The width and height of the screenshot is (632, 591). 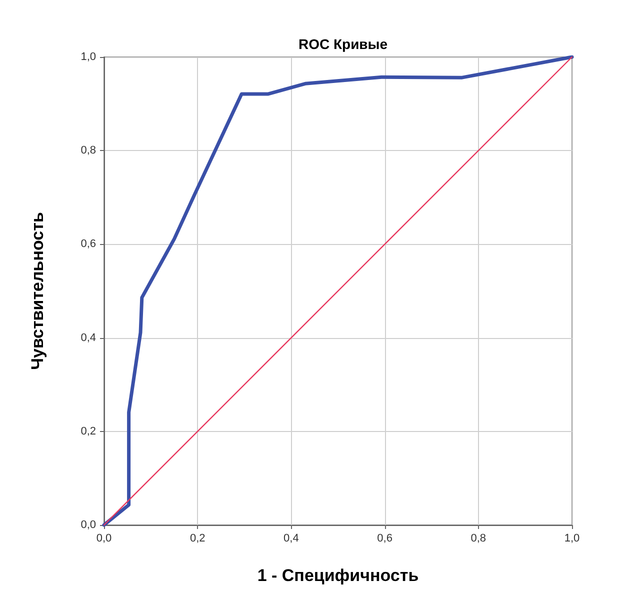 What do you see at coordinates (338, 575) in the screenshot?
I see `x-axis-title: 1 - Специфичность` at bounding box center [338, 575].